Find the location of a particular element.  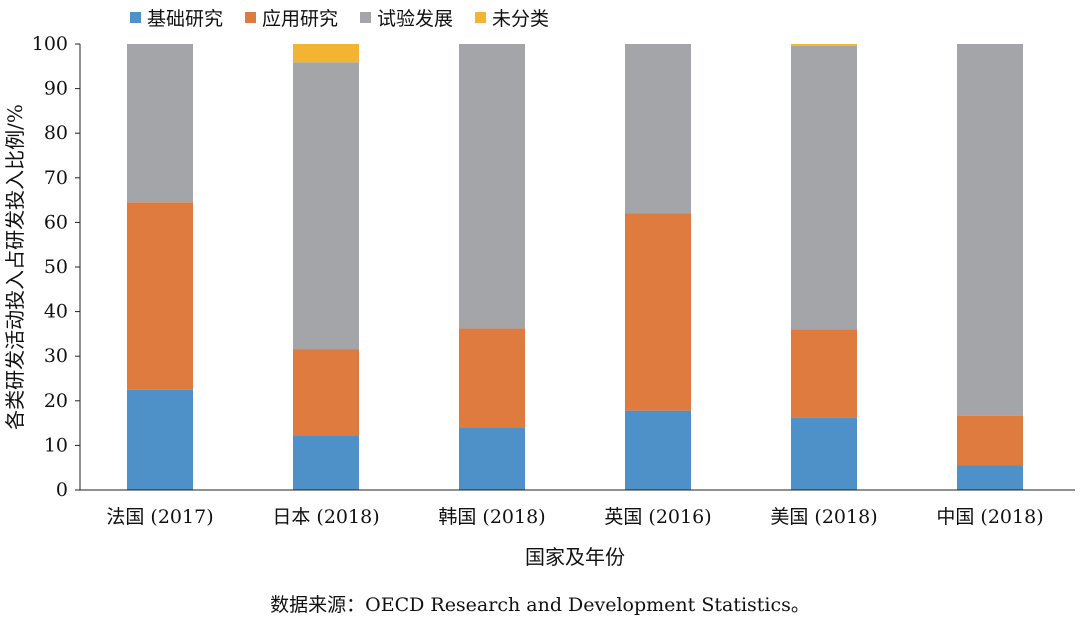

y-tick-label: 50 is located at coordinates (56, 267).